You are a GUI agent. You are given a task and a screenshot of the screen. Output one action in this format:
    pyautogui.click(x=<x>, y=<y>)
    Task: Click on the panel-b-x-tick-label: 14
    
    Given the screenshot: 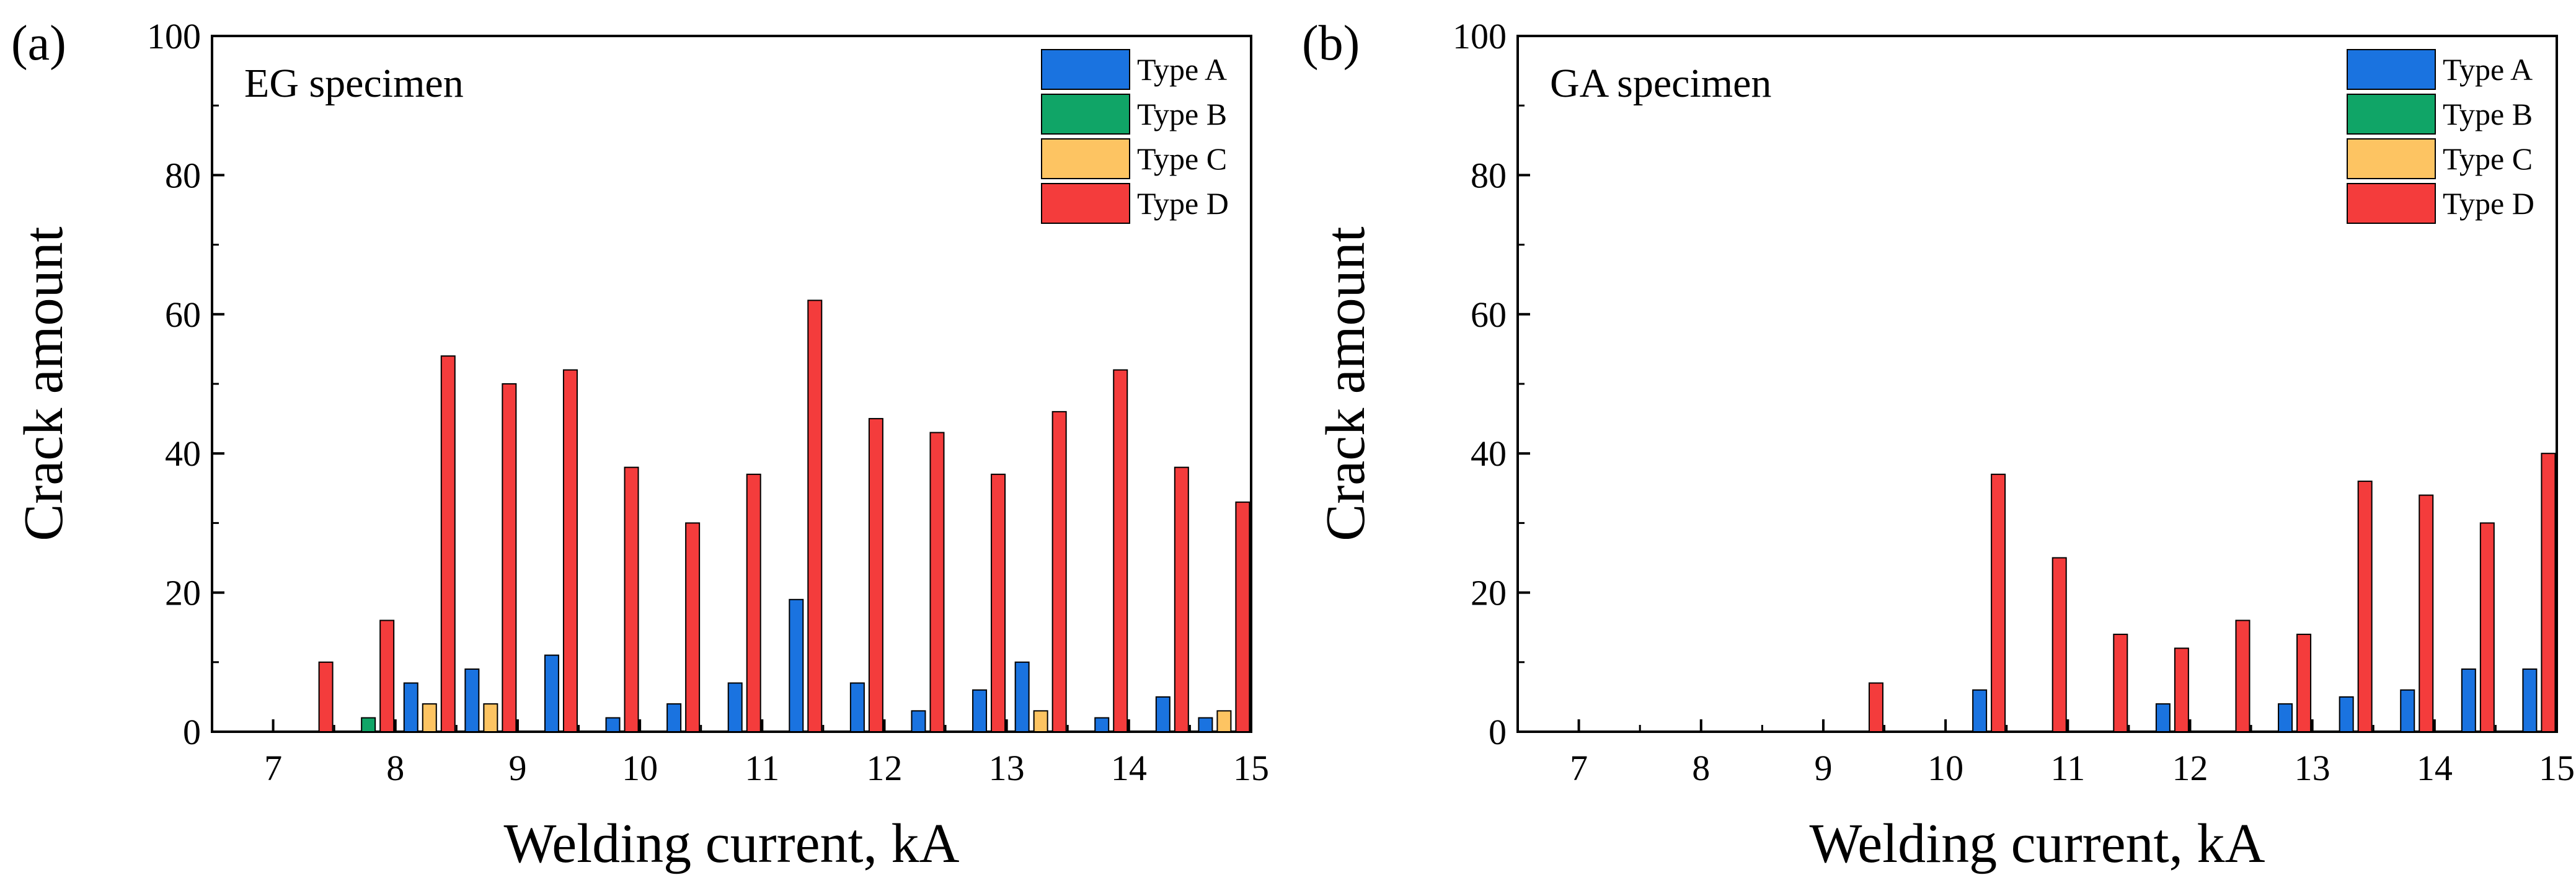 What is the action you would take?
    pyautogui.click(x=2435, y=768)
    